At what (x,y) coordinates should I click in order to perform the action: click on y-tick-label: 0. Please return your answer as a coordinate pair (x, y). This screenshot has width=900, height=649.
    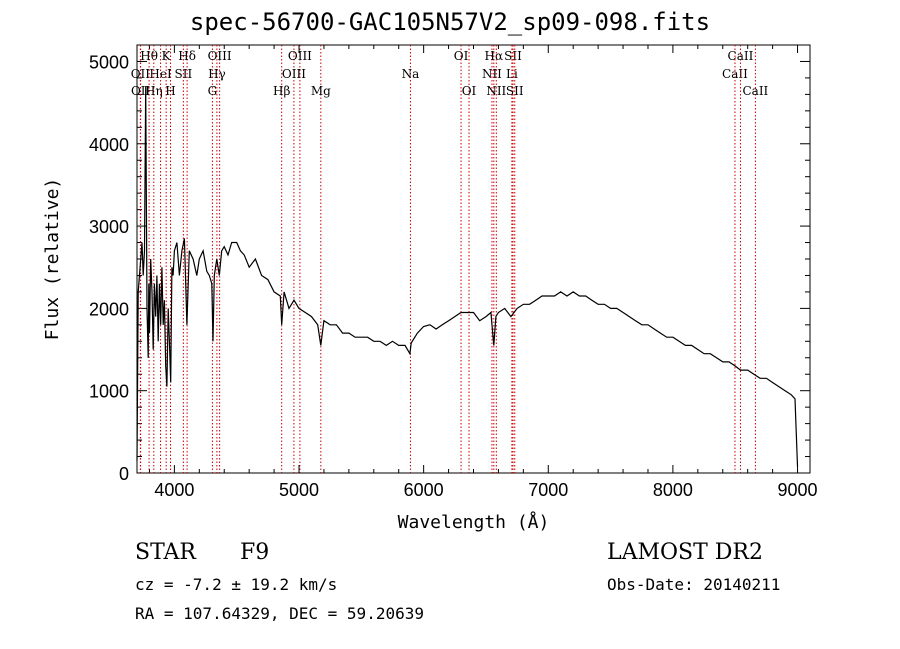
    Looking at the image, I should click on (124, 474).